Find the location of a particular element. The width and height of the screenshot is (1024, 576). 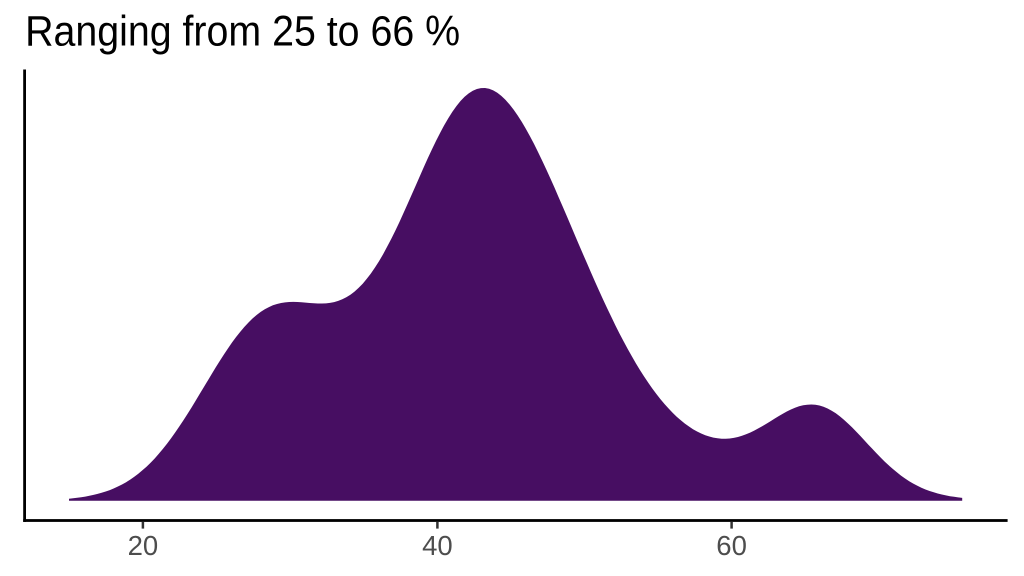

svg-text: 40 is located at coordinates (437, 545).